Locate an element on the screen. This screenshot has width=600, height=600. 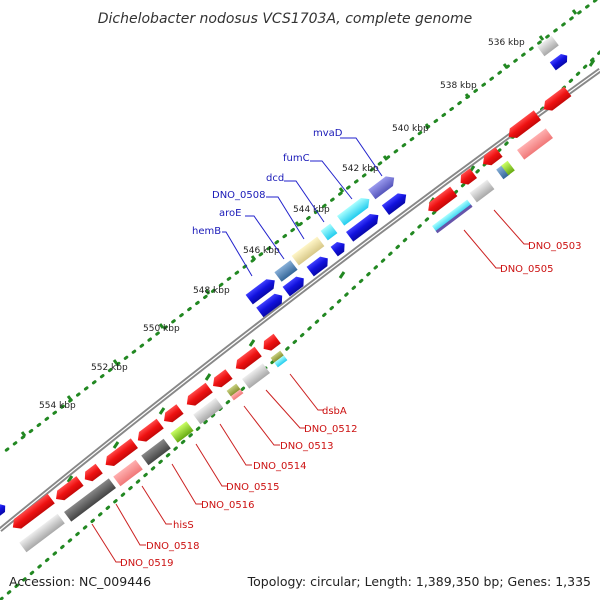
label-DNO_0513: DNO_0513 is located at coordinates (307, 446).